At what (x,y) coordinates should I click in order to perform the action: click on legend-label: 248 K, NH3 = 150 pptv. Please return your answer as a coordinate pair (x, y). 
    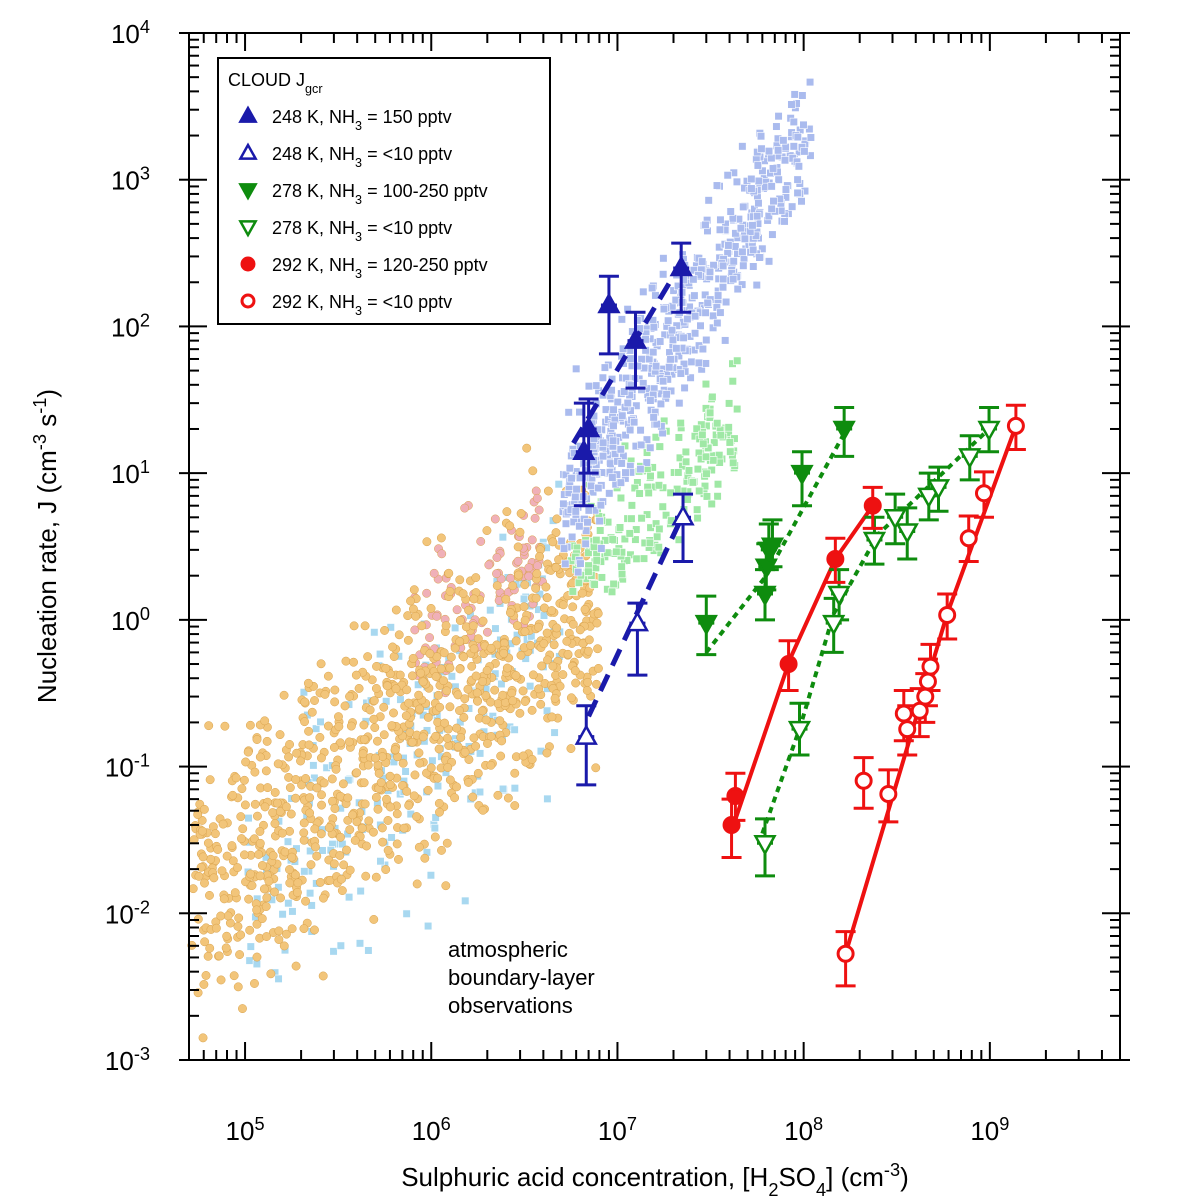
    Looking at the image, I should click on (362, 120).